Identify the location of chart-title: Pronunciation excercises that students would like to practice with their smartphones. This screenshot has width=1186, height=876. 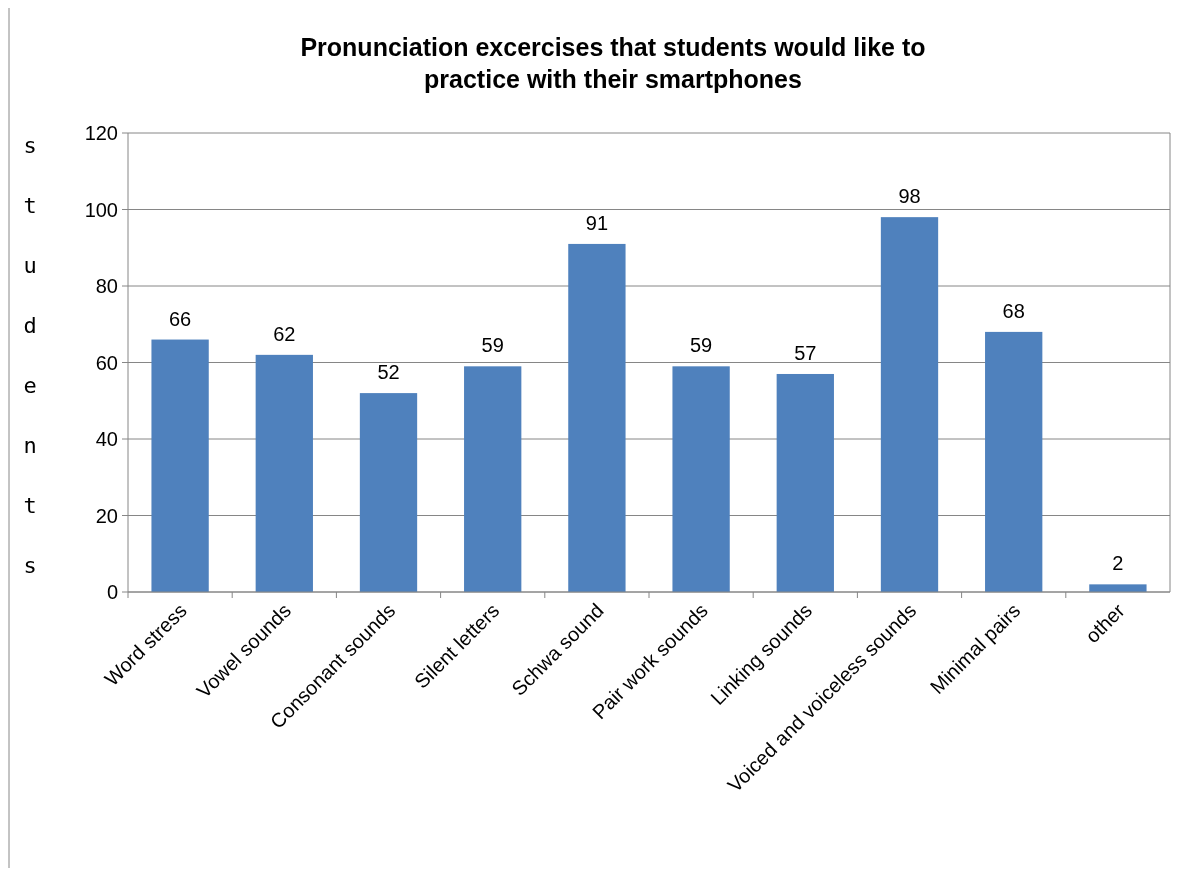
(613, 63).